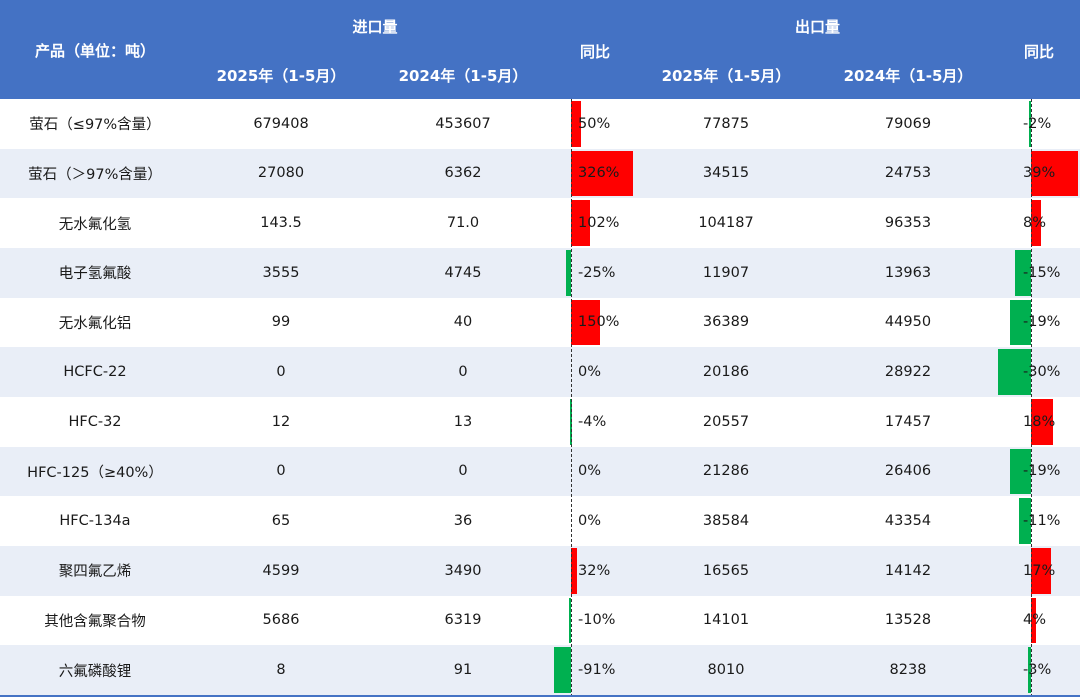 This screenshot has height=697, width=1080. Describe the element at coordinates (281, 223) in the screenshot. I see `import-2025-value: 143.5` at that location.